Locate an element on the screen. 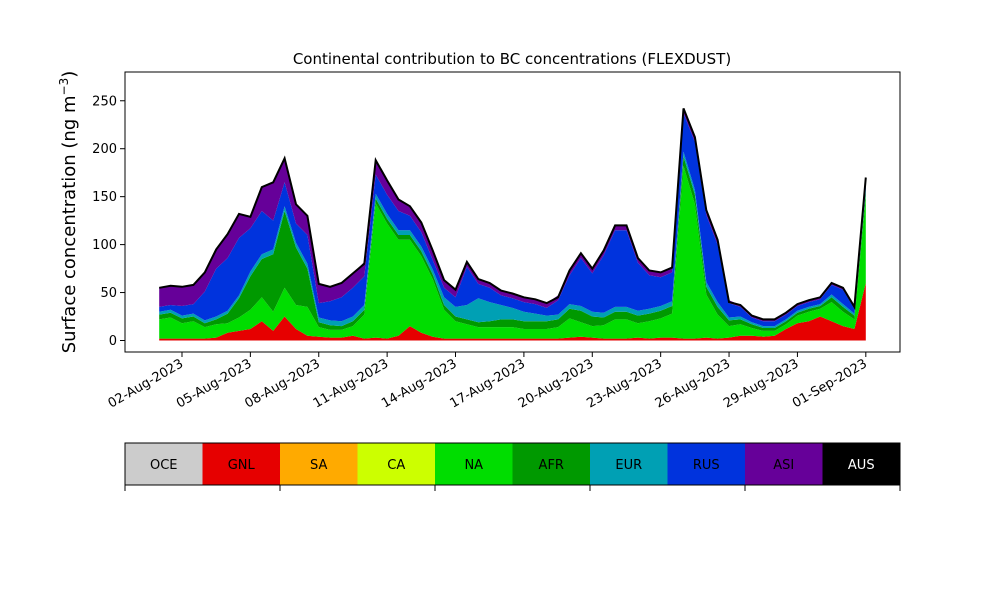  legend-swatch-afr is located at coordinates (551, 464).